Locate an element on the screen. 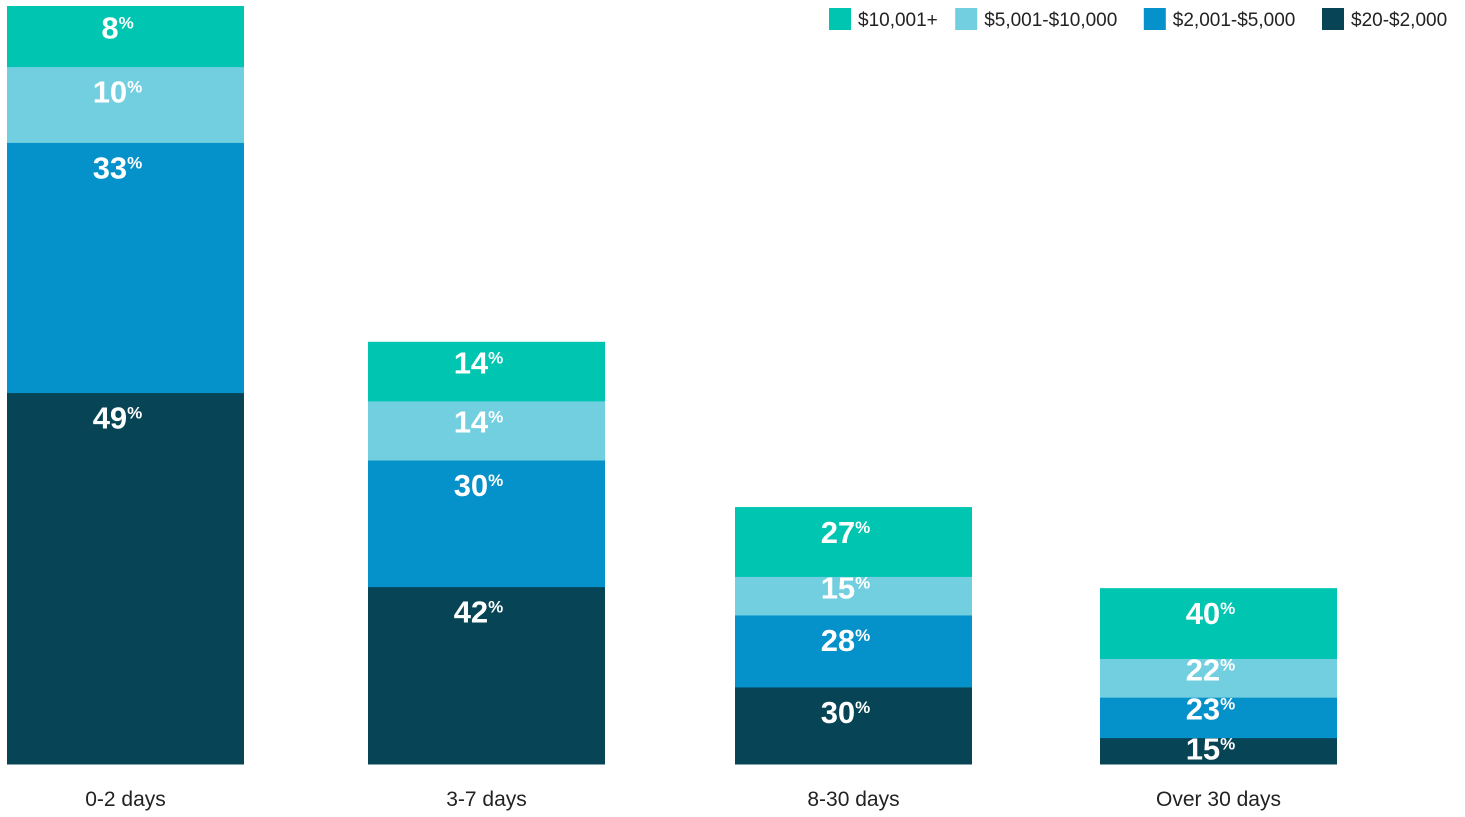 The width and height of the screenshot is (1465, 817). data-label-3-7-days-20-2-000: 42% is located at coordinates (479, 612).